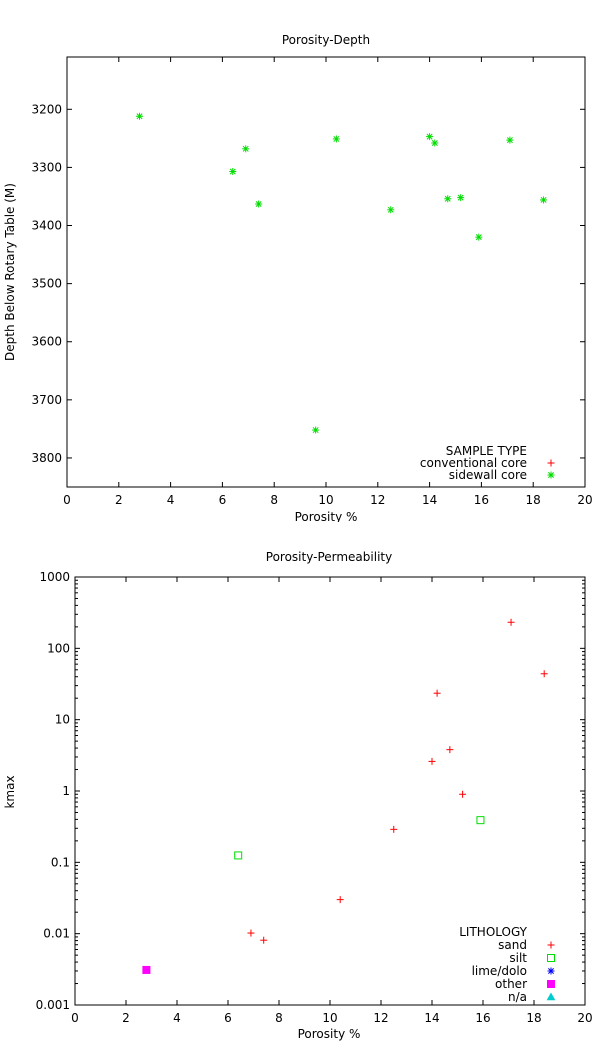  Describe the element at coordinates (46, 167) in the screenshot. I see `y-tick-label: 3300` at that location.